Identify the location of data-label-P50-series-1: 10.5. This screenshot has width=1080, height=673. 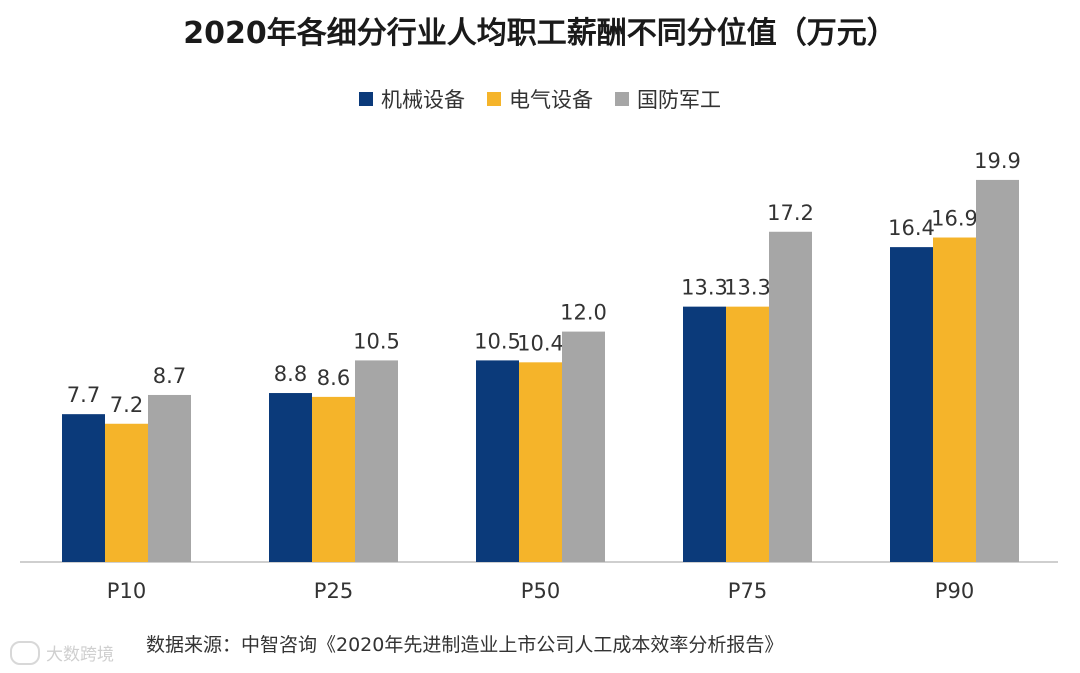
(497, 341).